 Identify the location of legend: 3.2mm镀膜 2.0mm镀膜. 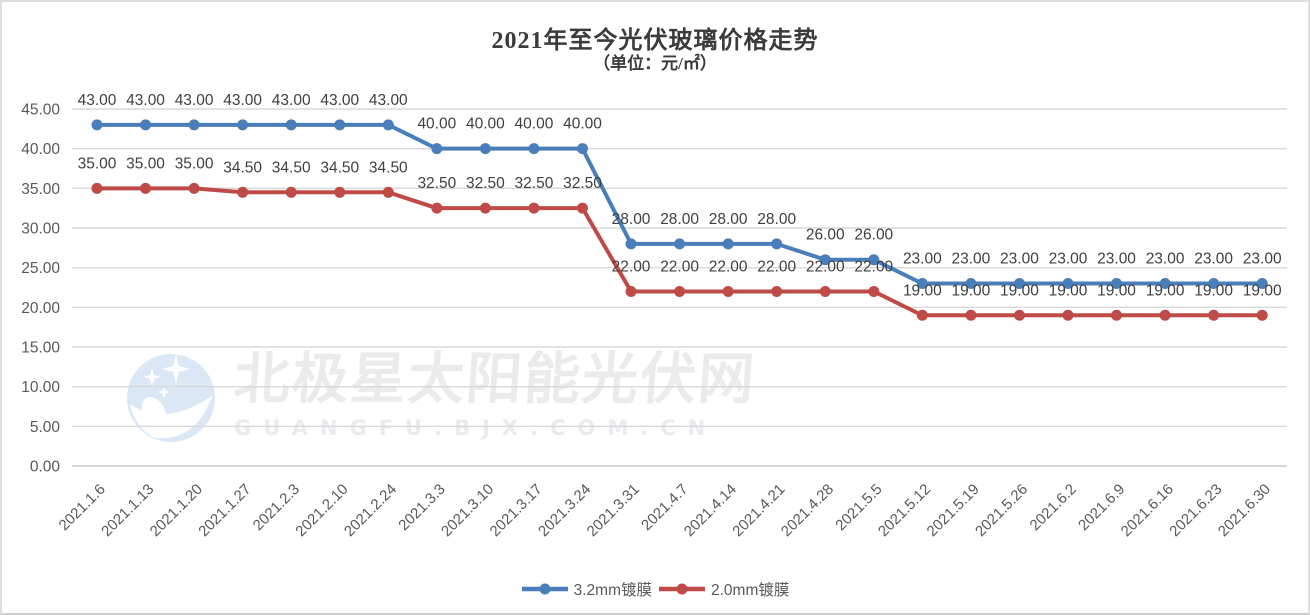
(655, 589).